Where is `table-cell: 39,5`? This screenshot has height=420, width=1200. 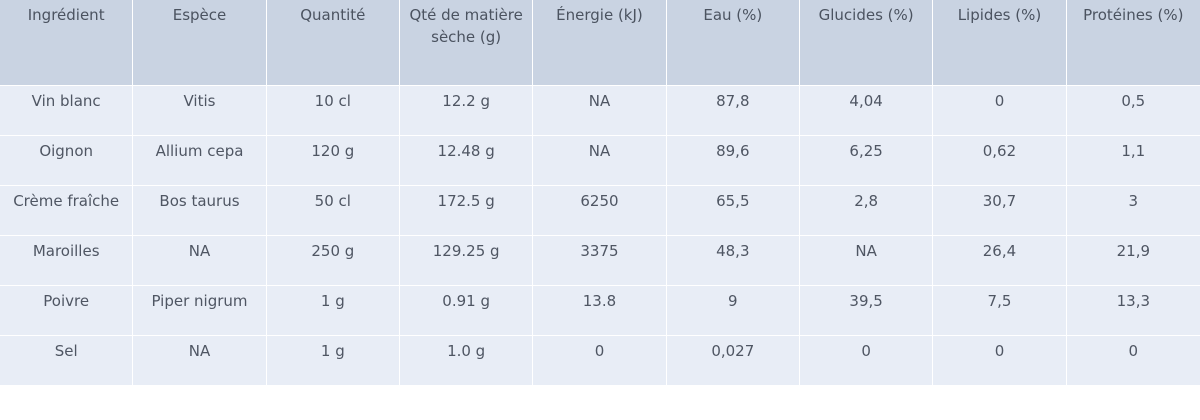 table-cell: 39,5 is located at coordinates (866, 311).